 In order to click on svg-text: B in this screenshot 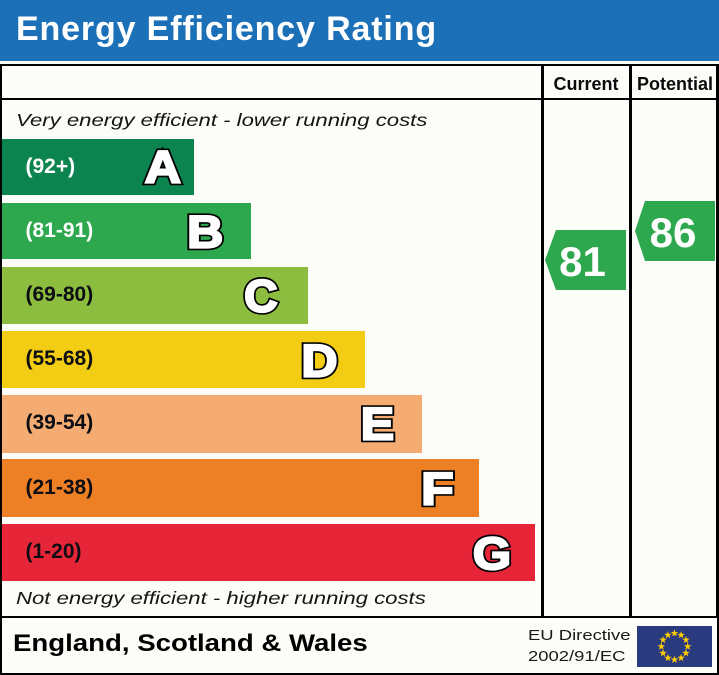, I will do `click(205, 233)`.